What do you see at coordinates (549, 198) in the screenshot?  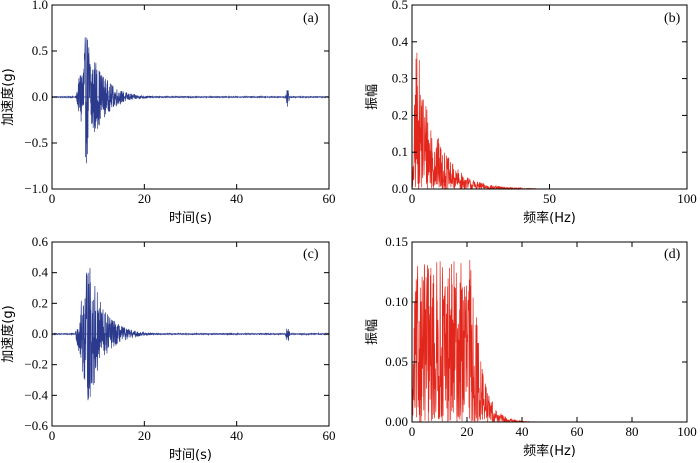 I see `x-tick-label: 50` at bounding box center [549, 198].